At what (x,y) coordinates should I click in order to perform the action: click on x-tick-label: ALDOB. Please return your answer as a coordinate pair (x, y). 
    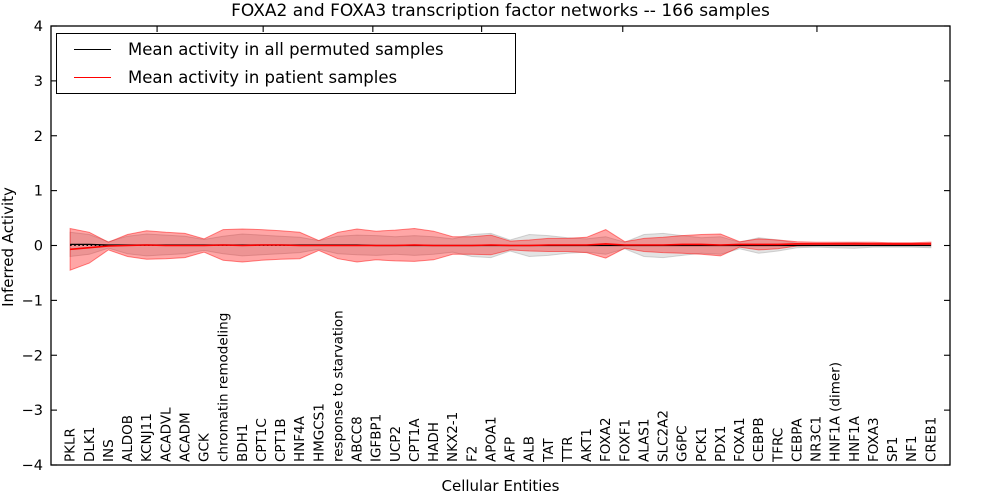
    Looking at the image, I should click on (128, 438).